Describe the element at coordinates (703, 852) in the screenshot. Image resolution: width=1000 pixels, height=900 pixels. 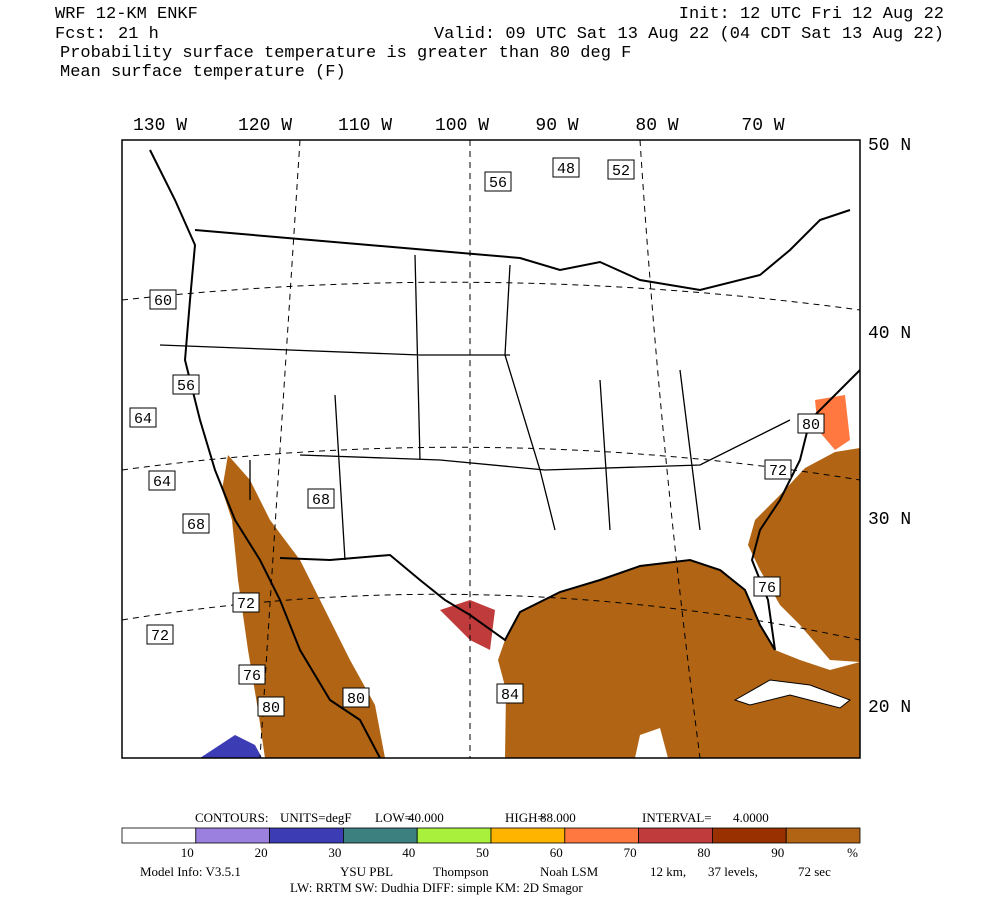
I see `colorbar-label: 80` at that location.